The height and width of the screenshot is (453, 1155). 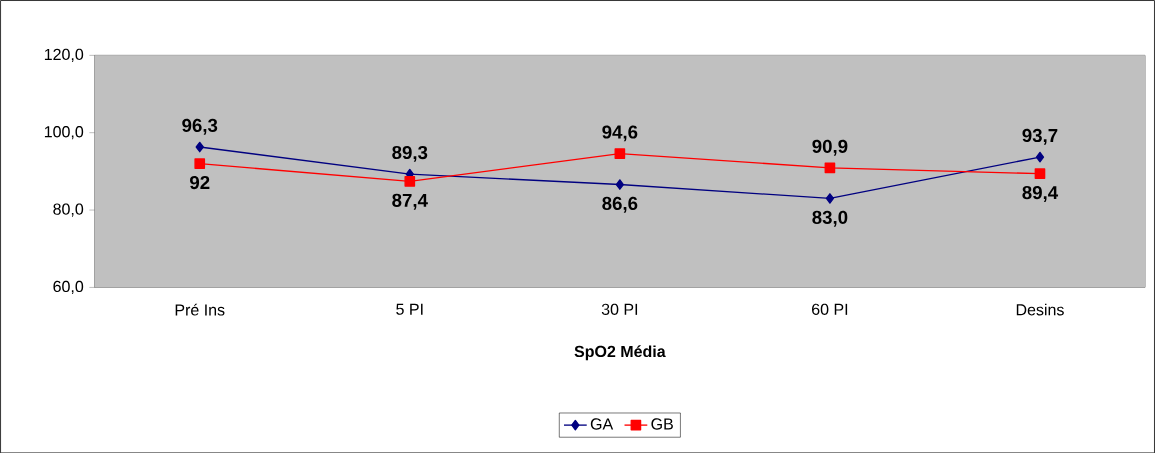 What do you see at coordinates (602, 424) in the screenshot?
I see `legend-label: GA` at bounding box center [602, 424].